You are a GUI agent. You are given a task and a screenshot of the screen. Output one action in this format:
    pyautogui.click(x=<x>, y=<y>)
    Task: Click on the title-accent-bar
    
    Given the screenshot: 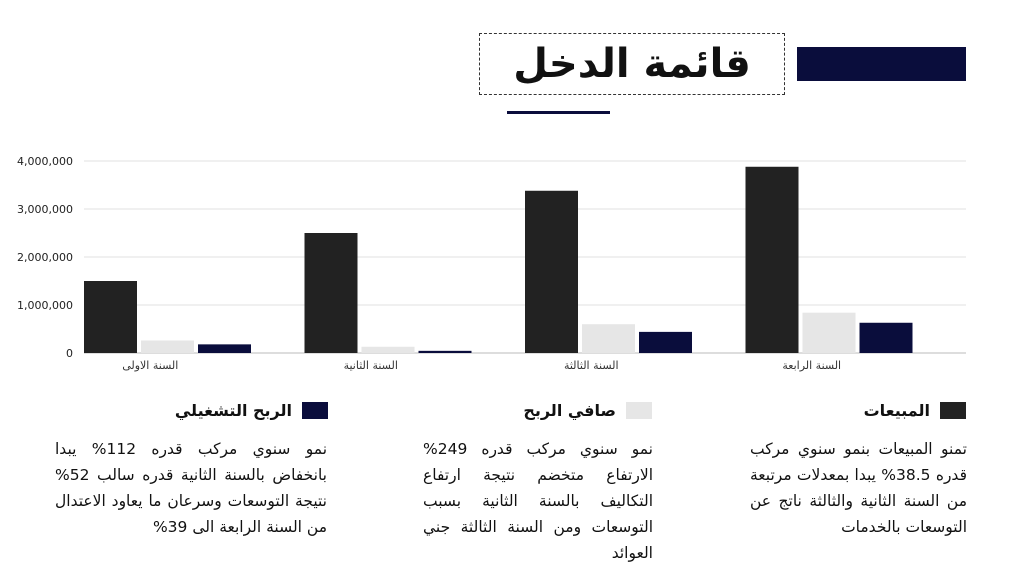 What is the action you would take?
    pyautogui.click(x=881, y=64)
    